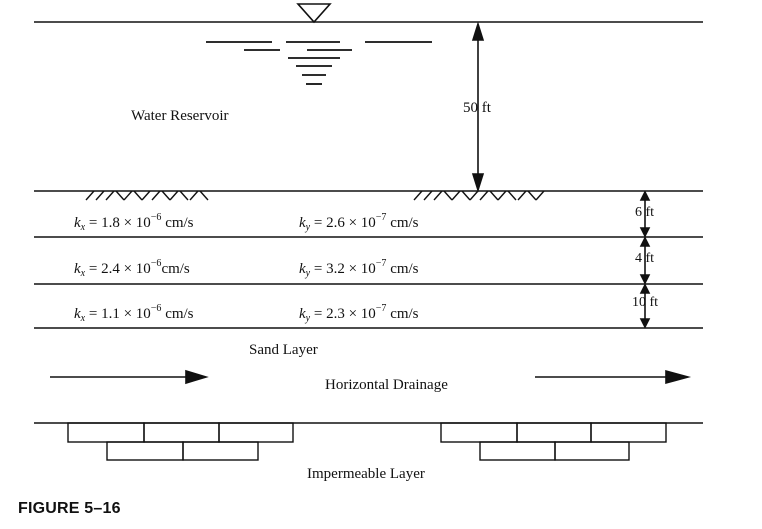  Describe the element at coordinates (77, 223) in the screenshot. I see `layer-1-kx-var: k` at that location.